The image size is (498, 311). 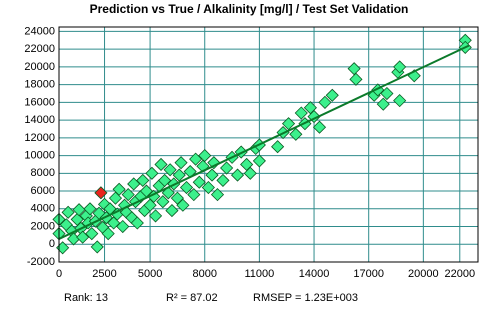 What do you see at coordinates (104, 274) in the screenshot?
I see `x-tick-label: 2500` at bounding box center [104, 274].